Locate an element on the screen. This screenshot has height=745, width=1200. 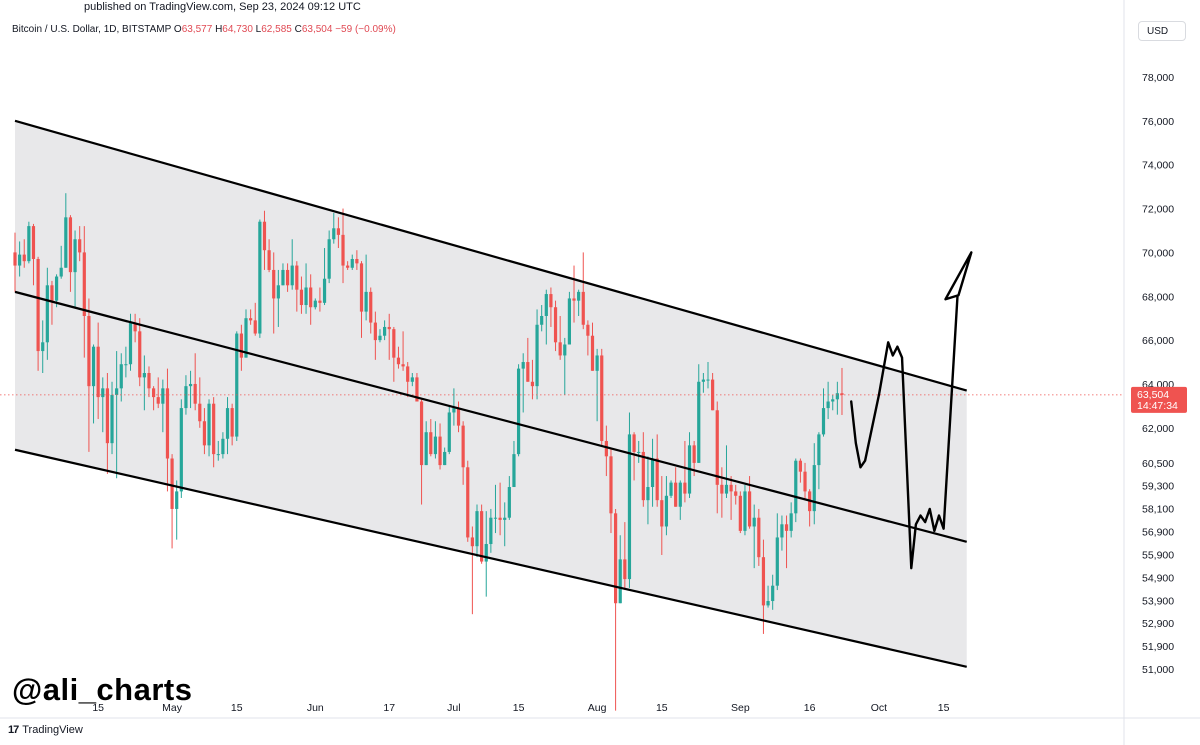
time-tick-label: 16 is located at coordinates (810, 708).